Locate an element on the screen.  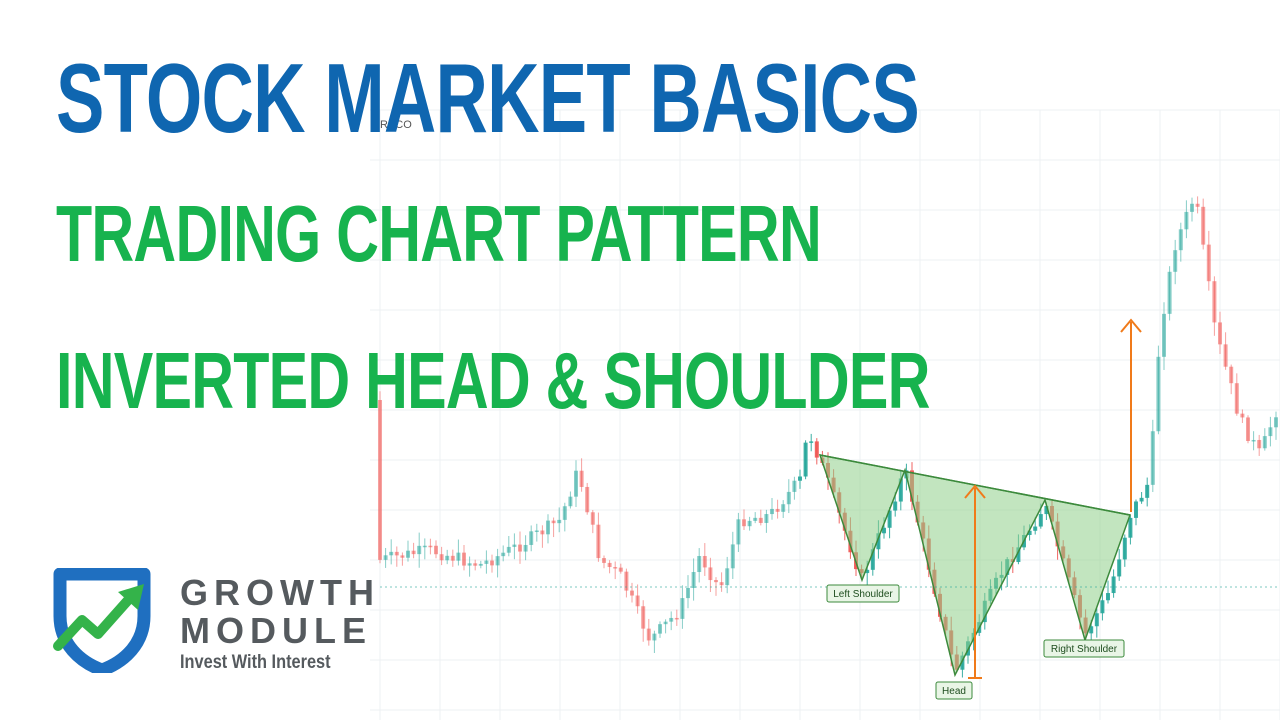
brand-line-2: MODULE is located at coordinates (276, 630).